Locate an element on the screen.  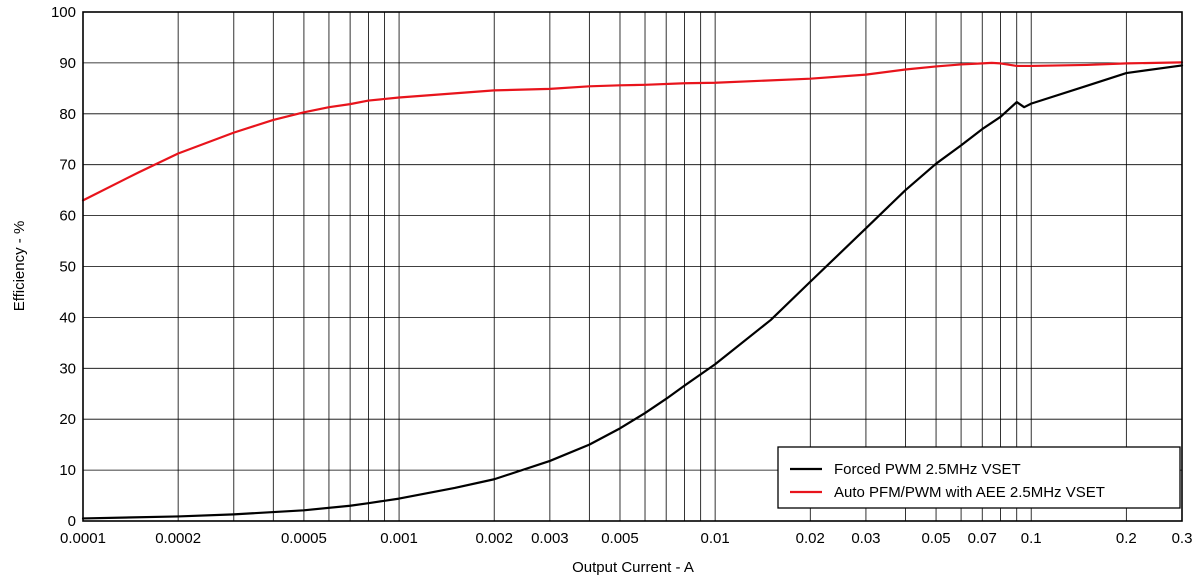
y-tick-label: 50 is located at coordinates (67, 267).